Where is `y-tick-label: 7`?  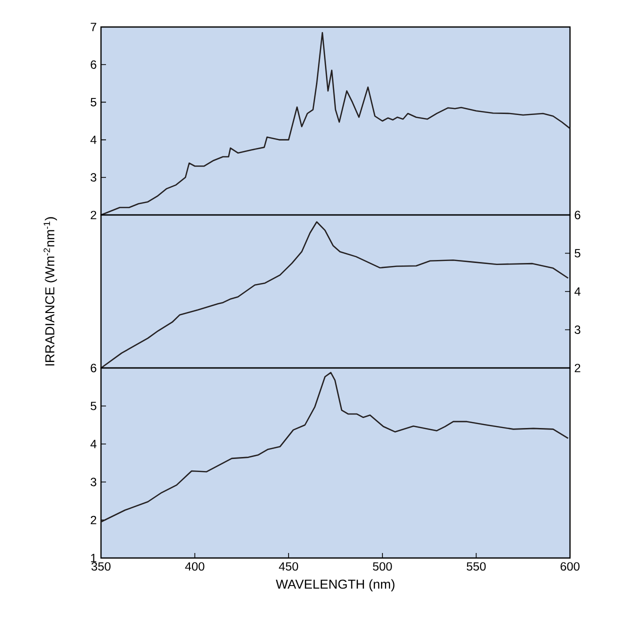
y-tick-label: 7 is located at coordinates (93, 27).